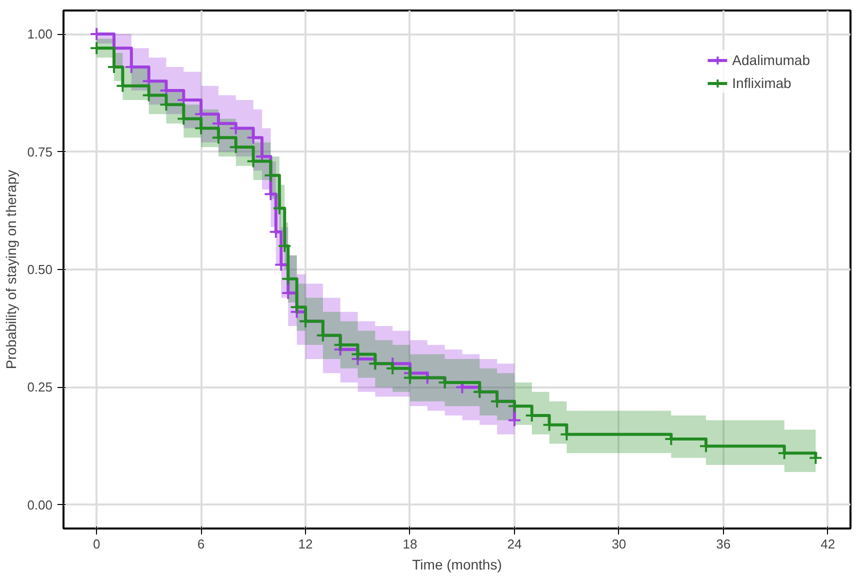 Image resolution: width=868 pixels, height=581 pixels. Describe the element at coordinates (619, 544) in the screenshot. I see `x-tick-label: 30` at that location.